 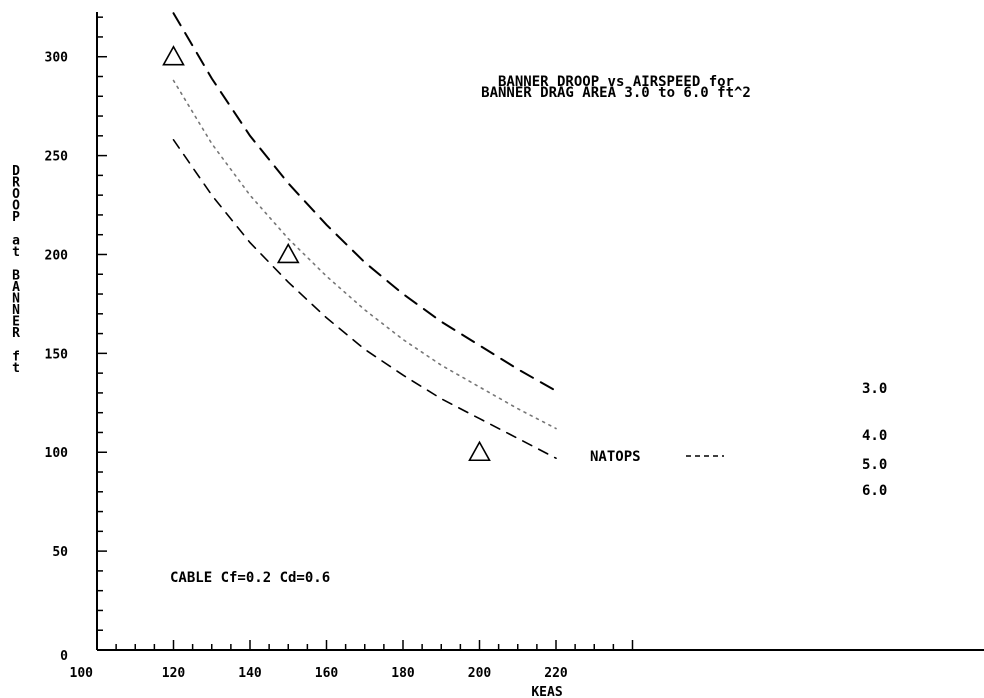 What do you see at coordinates (57, 255) in the screenshot?
I see `y-tick-label: 200` at bounding box center [57, 255].